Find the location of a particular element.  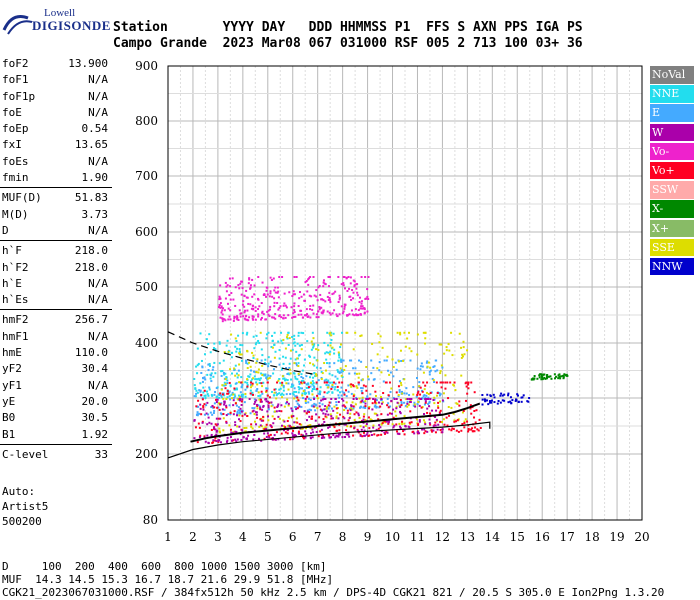

x-tick-label: 5 is located at coordinates (268, 537).